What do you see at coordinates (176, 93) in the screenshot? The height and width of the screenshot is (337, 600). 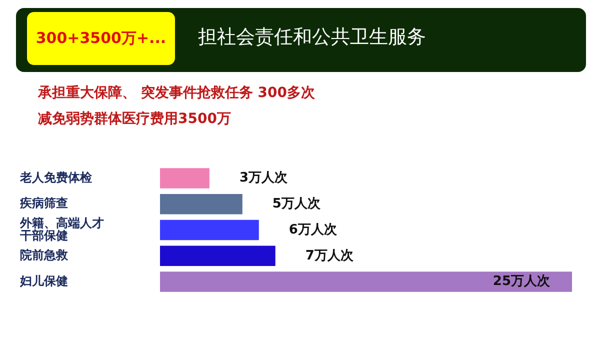 I see `text: 承担重大保障、 突发事件抢救任务 300多次` at bounding box center [176, 93].